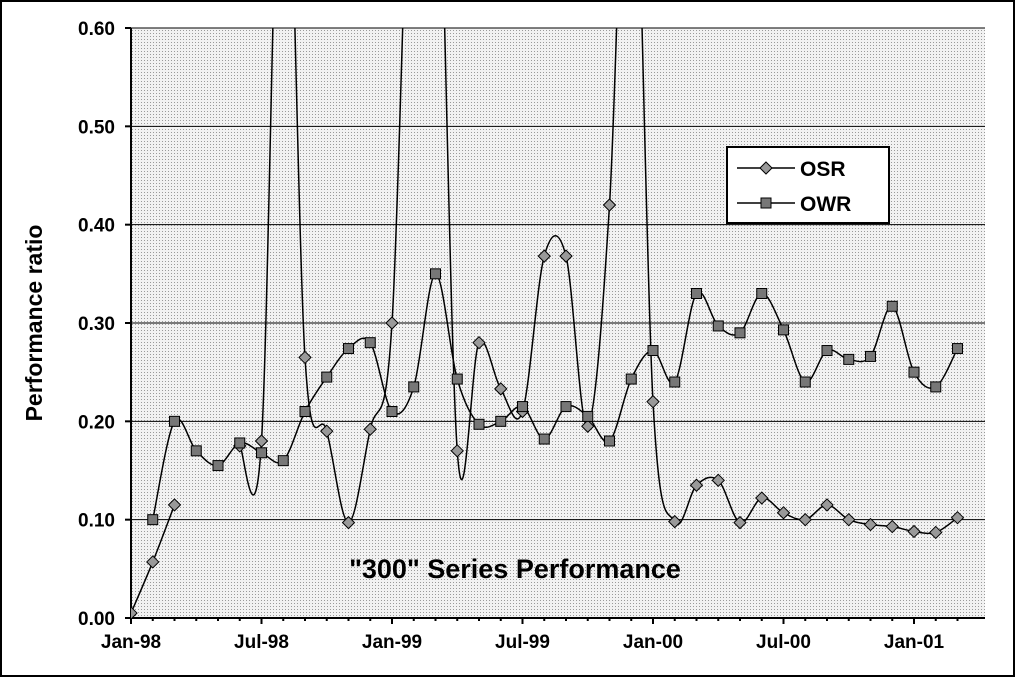 The height and width of the screenshot is (677, 1015). I want to click on y-tick-label: 0.60, so click(96, 29).